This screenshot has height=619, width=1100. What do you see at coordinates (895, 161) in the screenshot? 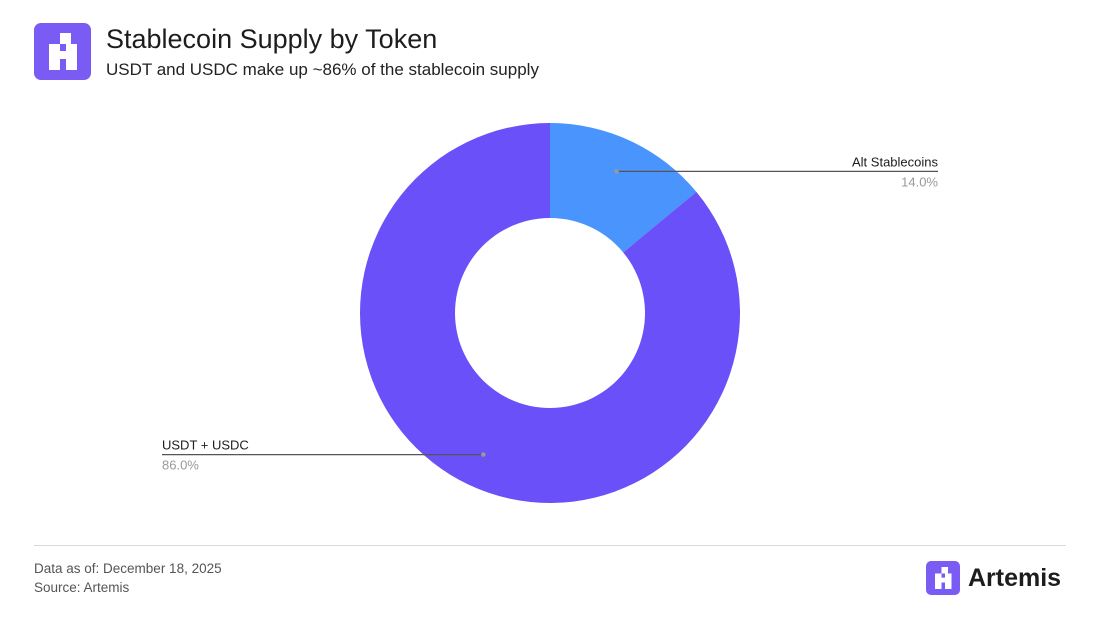
I see `slice-label-alt-stablecoins: Alt Stablecoins` at bounding box center [895, 161].